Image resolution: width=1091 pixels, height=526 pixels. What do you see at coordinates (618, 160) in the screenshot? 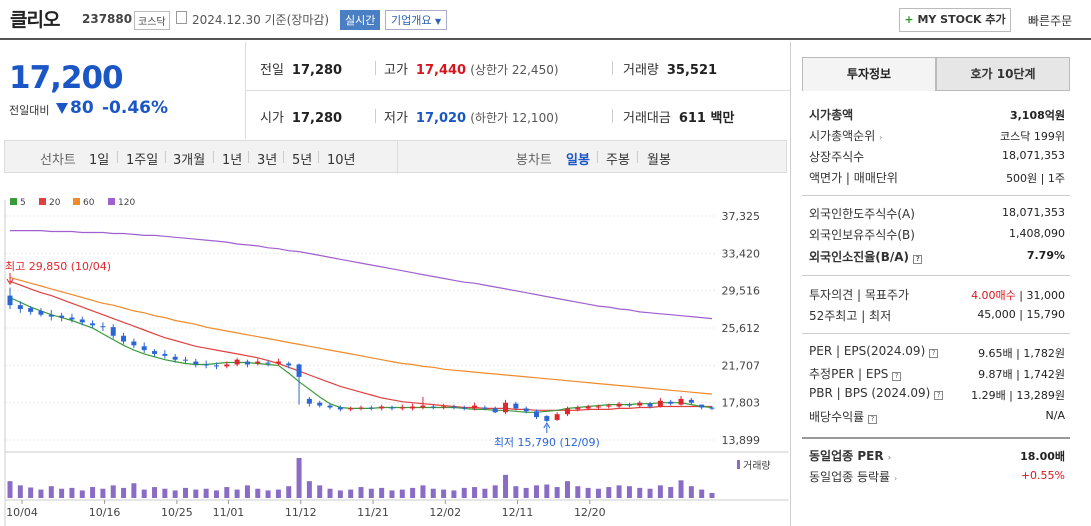
I see `tab-weekly: 주봉` at bounding box center [618, 160].